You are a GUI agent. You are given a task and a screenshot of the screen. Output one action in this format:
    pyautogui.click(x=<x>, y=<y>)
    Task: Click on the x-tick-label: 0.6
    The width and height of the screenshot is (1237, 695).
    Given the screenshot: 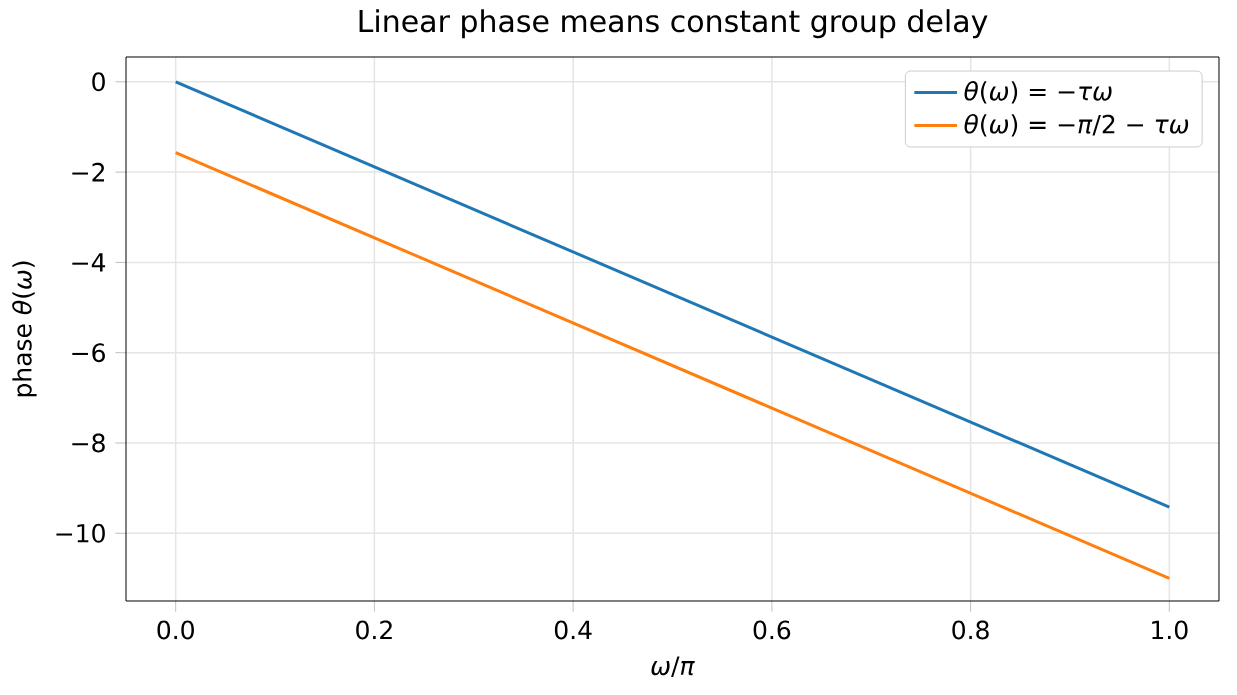 What is the action you would take?
    pyautogui.click(x=772, y=630)
    